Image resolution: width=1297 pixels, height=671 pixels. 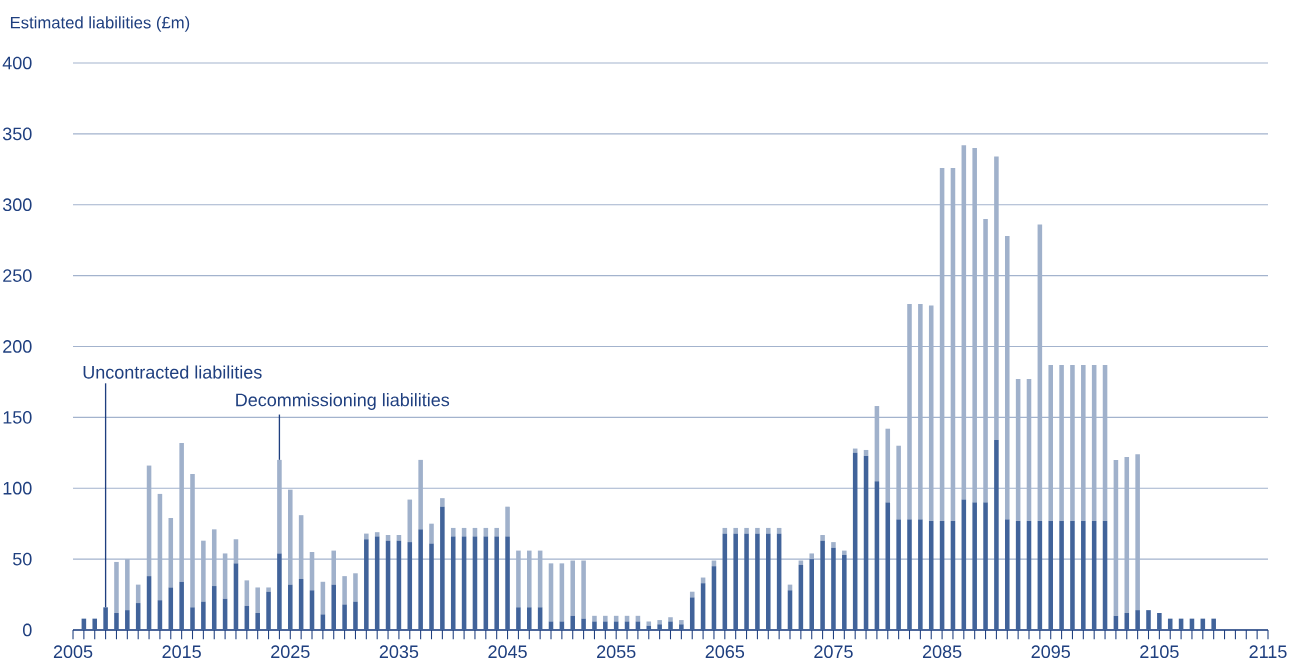 I want to click on y-tick-label: 100, so click(x=17, y=488).